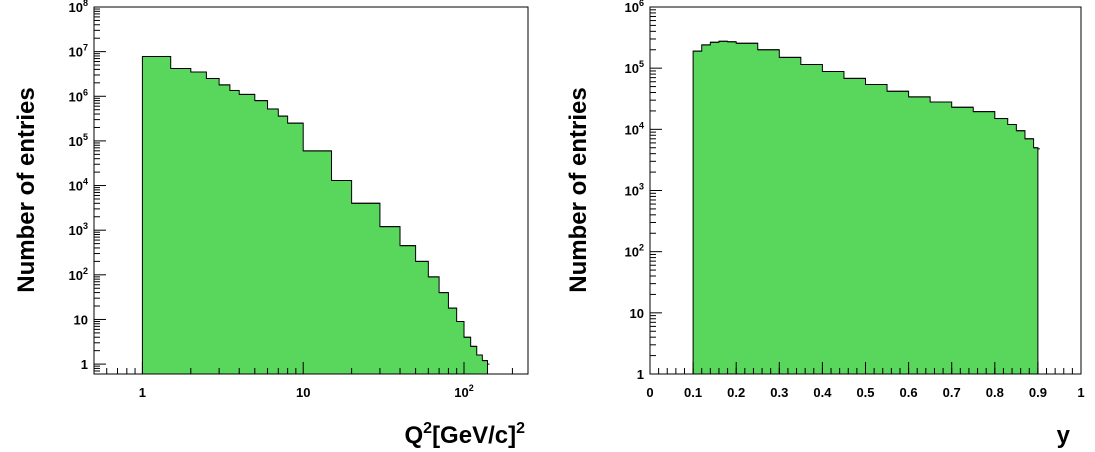  Describe the element at coordinates (78, 51) in the screenshot. I see `y-tick-label: 10⁷` at that location.